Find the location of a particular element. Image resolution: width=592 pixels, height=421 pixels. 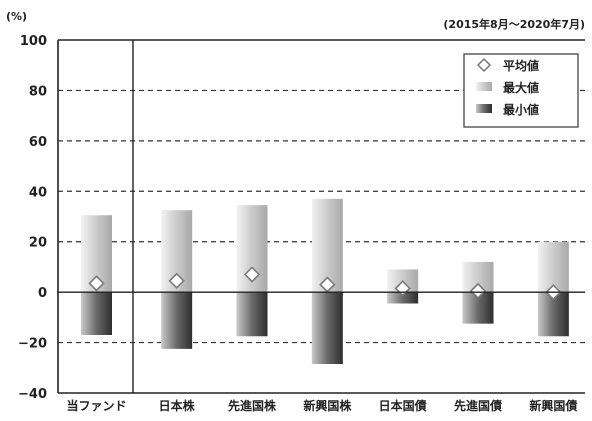

x-category-label: 先進国株 is located at coordinates (252, 405).